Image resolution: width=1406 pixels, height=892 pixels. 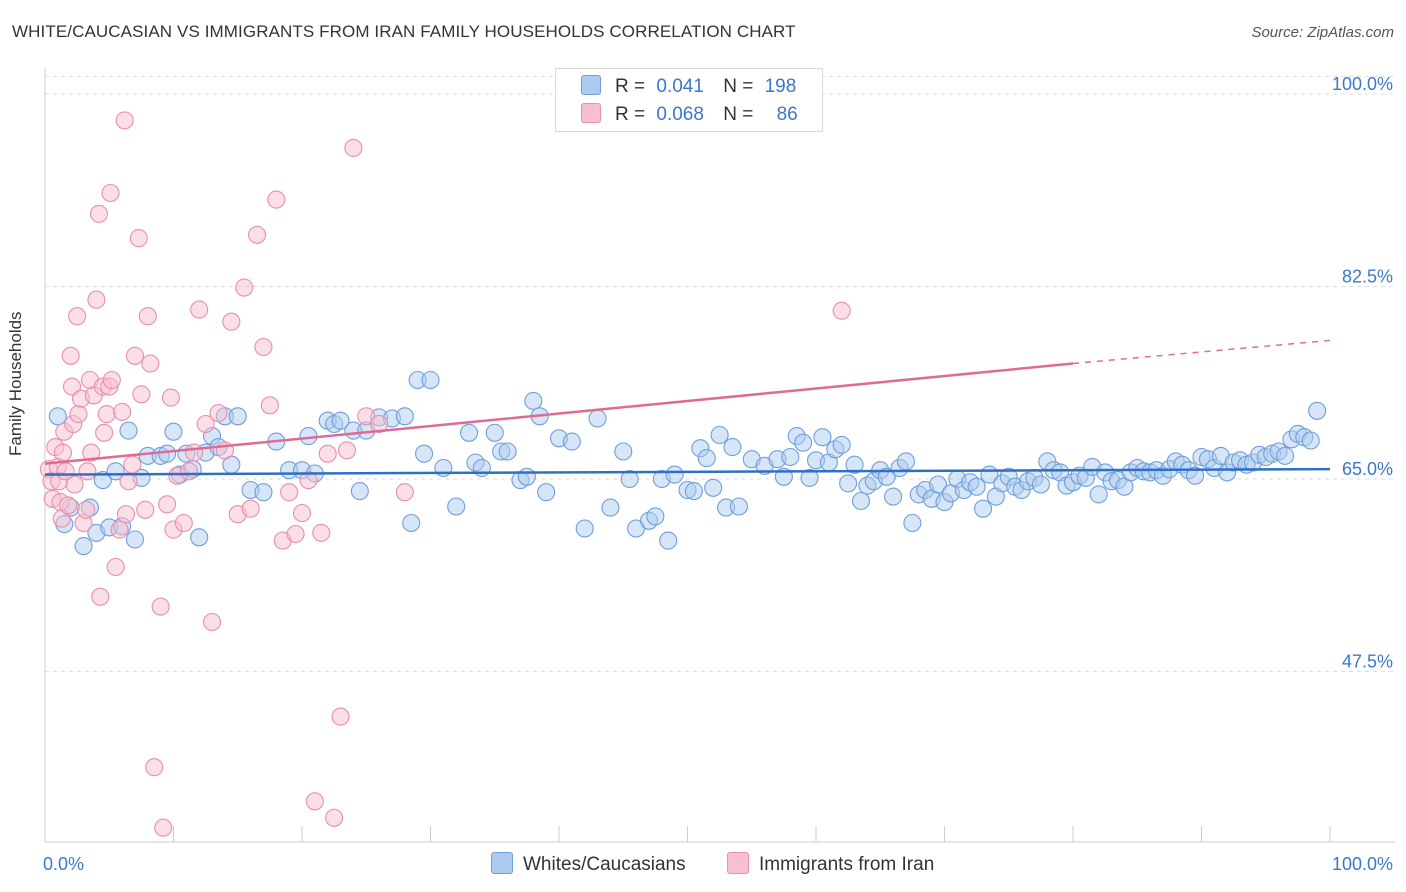 I want to click on bottom-legend-iran: Immigrants from Iran, so click(x=830, y=864).